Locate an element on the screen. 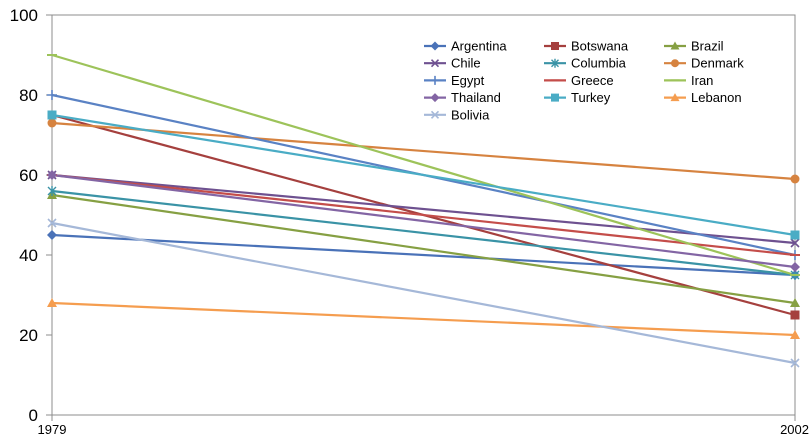 This screenshot has width=811, height=438. data-point-columbia is located at coordinates (52, 191).